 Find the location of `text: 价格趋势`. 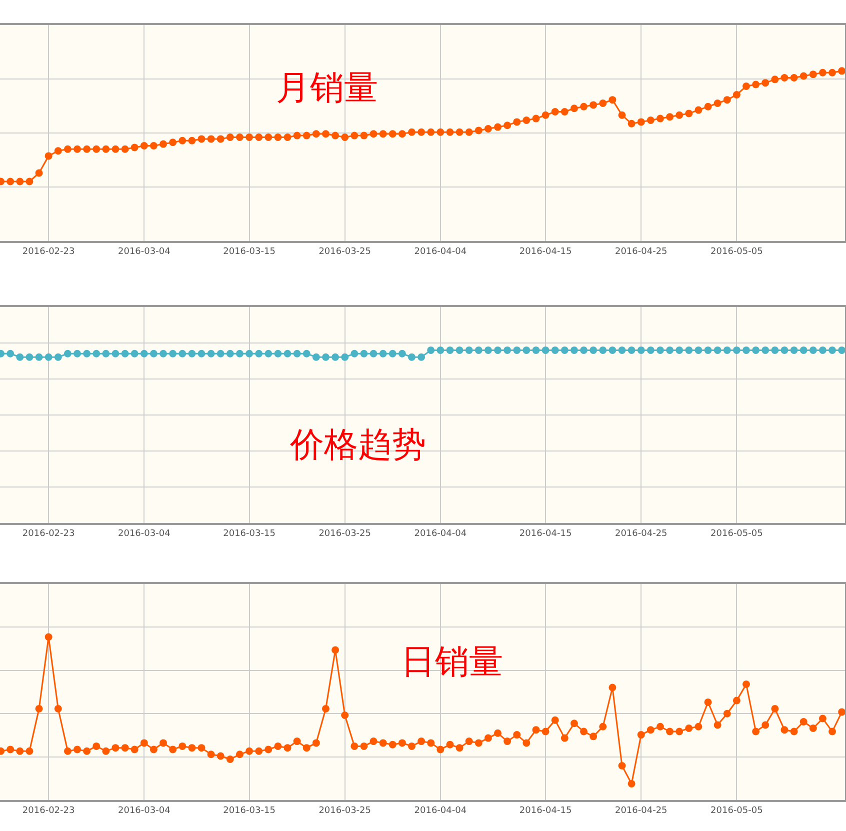

text: 价格趋势 is located at coordinates (357, 445).